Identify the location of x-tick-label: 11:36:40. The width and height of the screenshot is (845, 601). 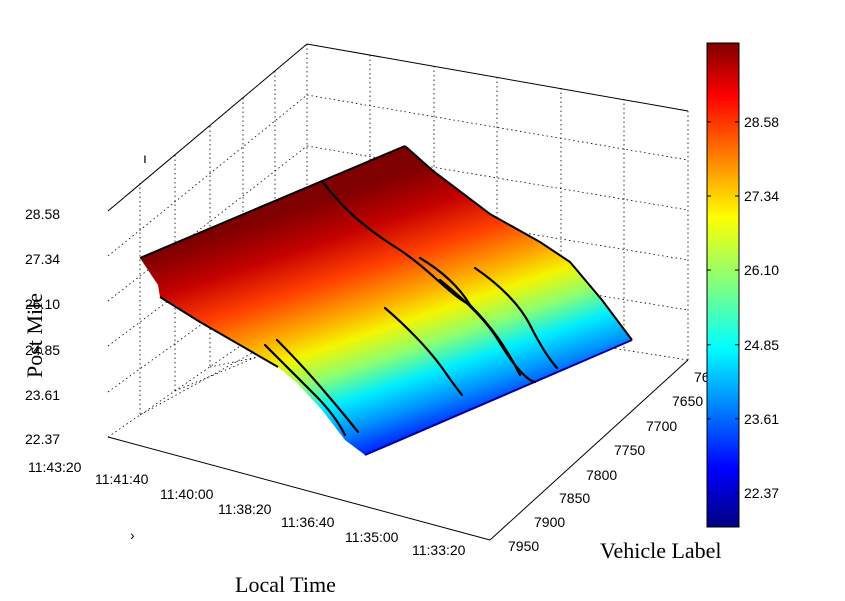
(308, 522).